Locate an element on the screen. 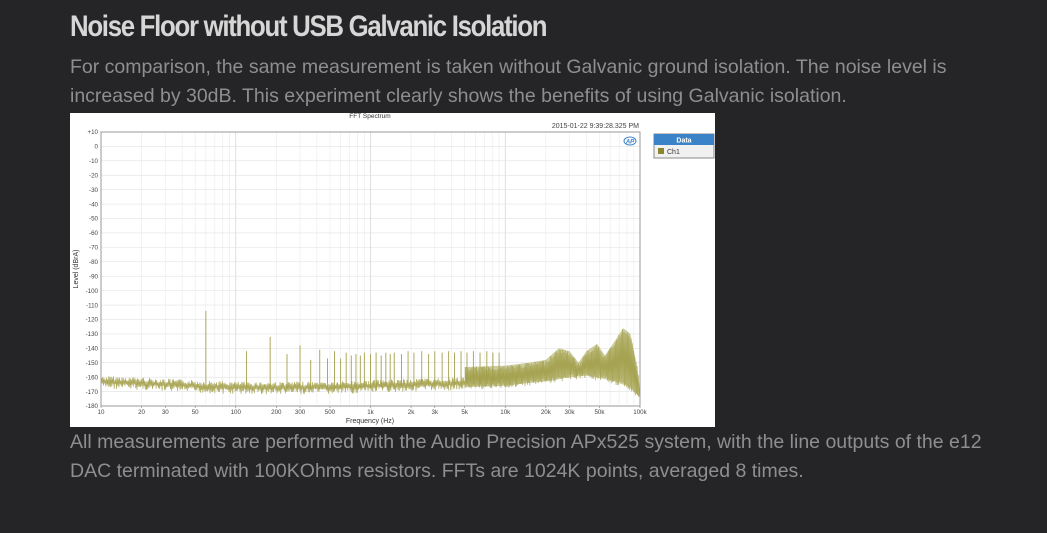  chart-timestamp: 2015-01-22 9:39:28.325 PM is located at coordinates (595, 126).